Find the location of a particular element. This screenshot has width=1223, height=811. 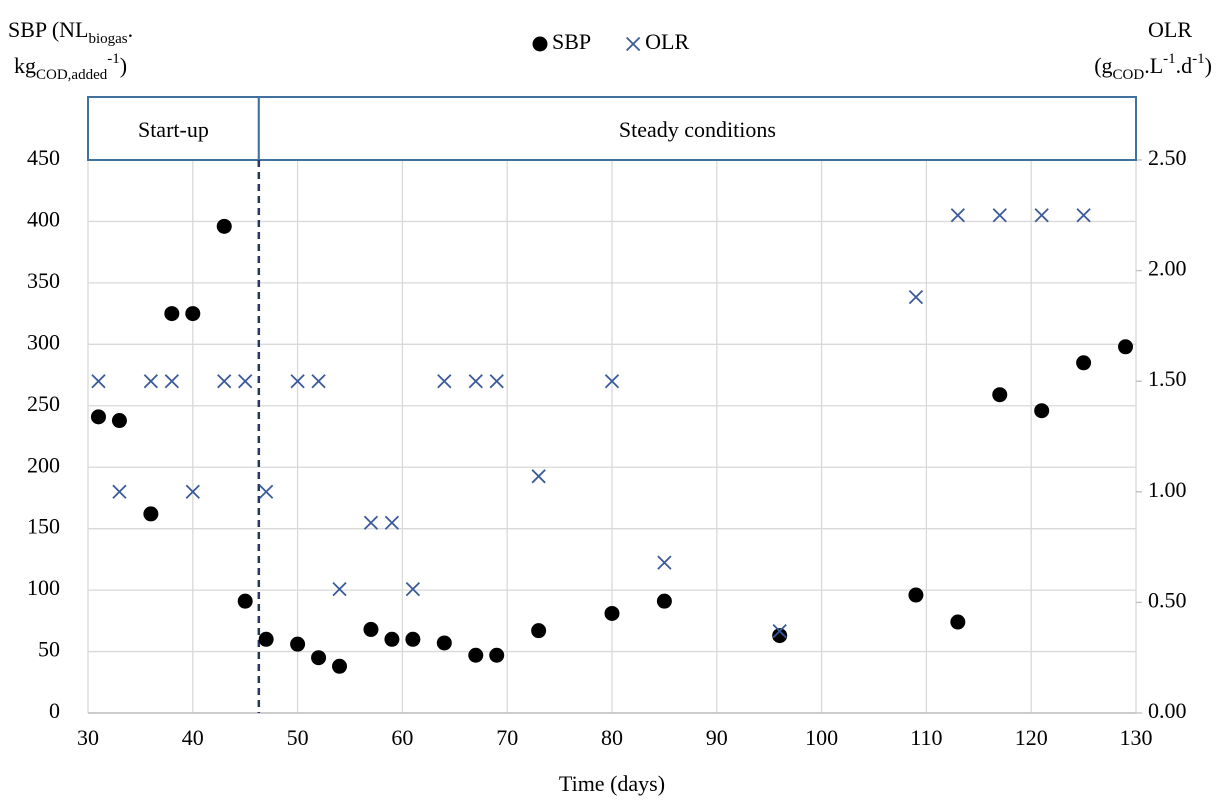

x-tick-label: 110 is located at coordinates (926, 737).